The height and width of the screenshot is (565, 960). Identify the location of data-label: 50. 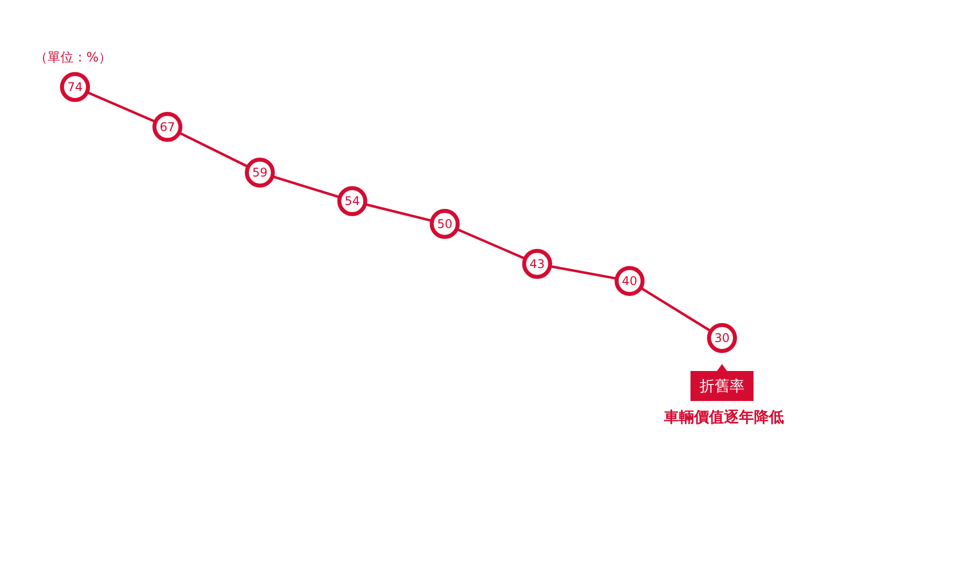
(444, 224).